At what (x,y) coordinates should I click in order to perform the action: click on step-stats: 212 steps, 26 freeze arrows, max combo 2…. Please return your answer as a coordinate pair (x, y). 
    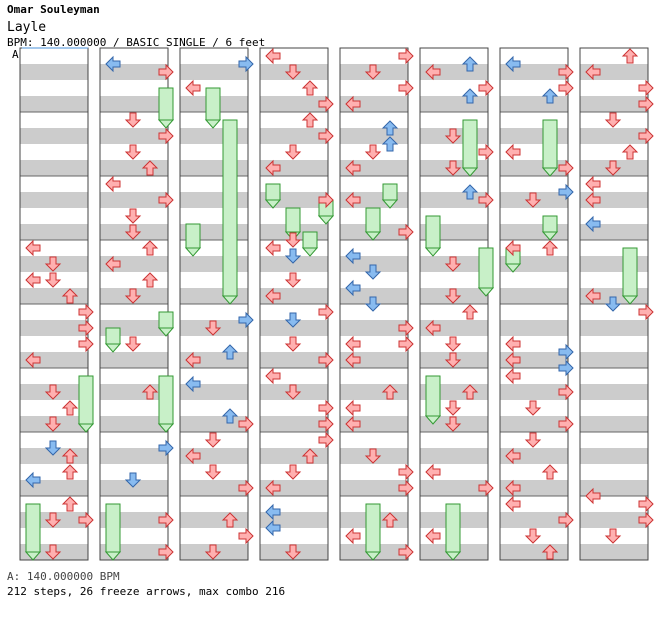
    Looking at the image, I should click on (146, 591).